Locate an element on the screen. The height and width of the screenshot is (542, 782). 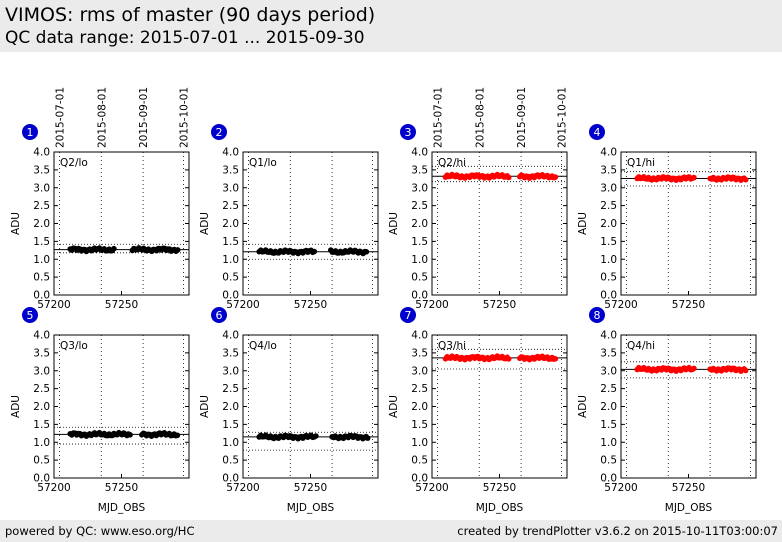
panel-label: Q3/lo is located at coordinates (74, 346).